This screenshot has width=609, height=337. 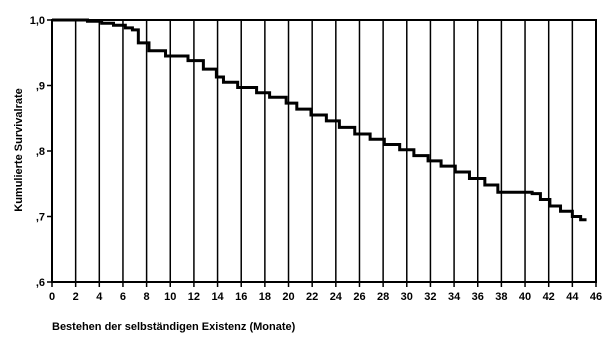 I want to click on y-axis-title: Kumulierte Survivalrate, so click(x=19, y=150).